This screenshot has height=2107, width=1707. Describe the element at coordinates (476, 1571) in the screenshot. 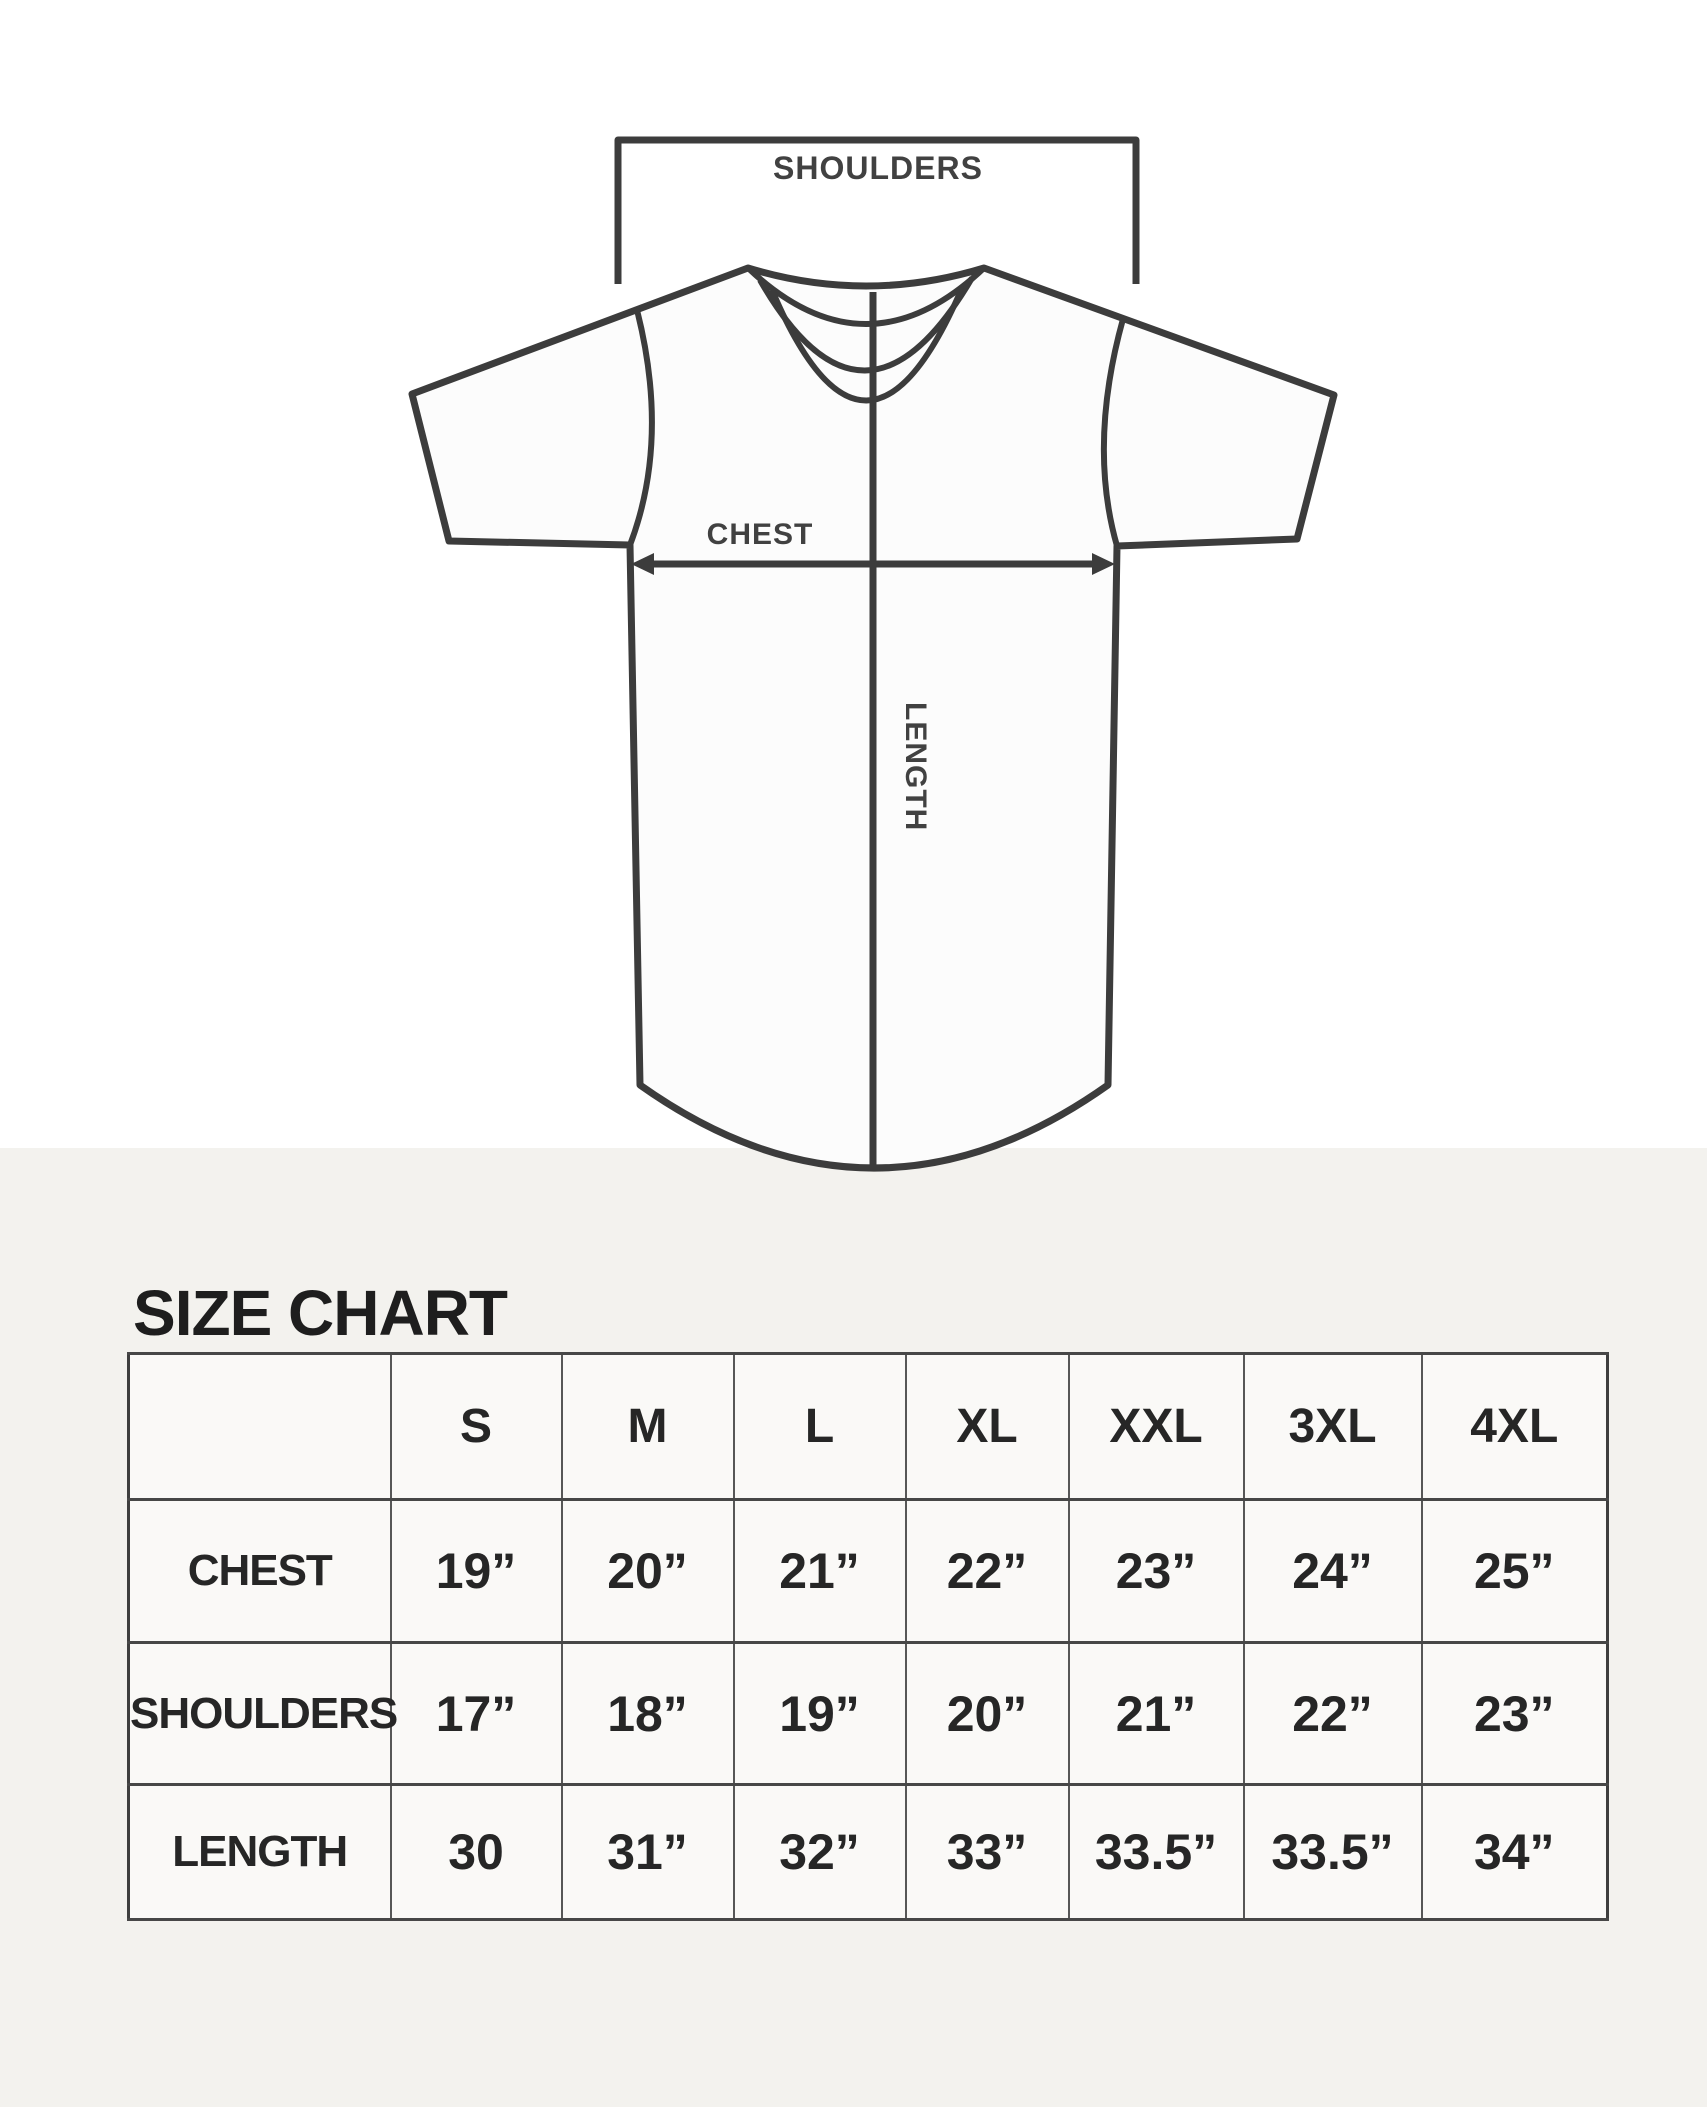

I see `chest-value-s: 19”` at that location.